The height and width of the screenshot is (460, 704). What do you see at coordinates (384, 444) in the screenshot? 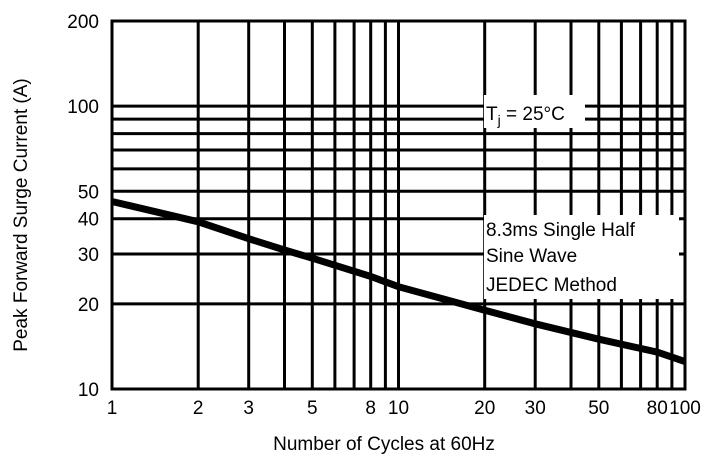
I see `x-axis-title: Number of Cycles at 60Hz` at bounding box center [384, 444].